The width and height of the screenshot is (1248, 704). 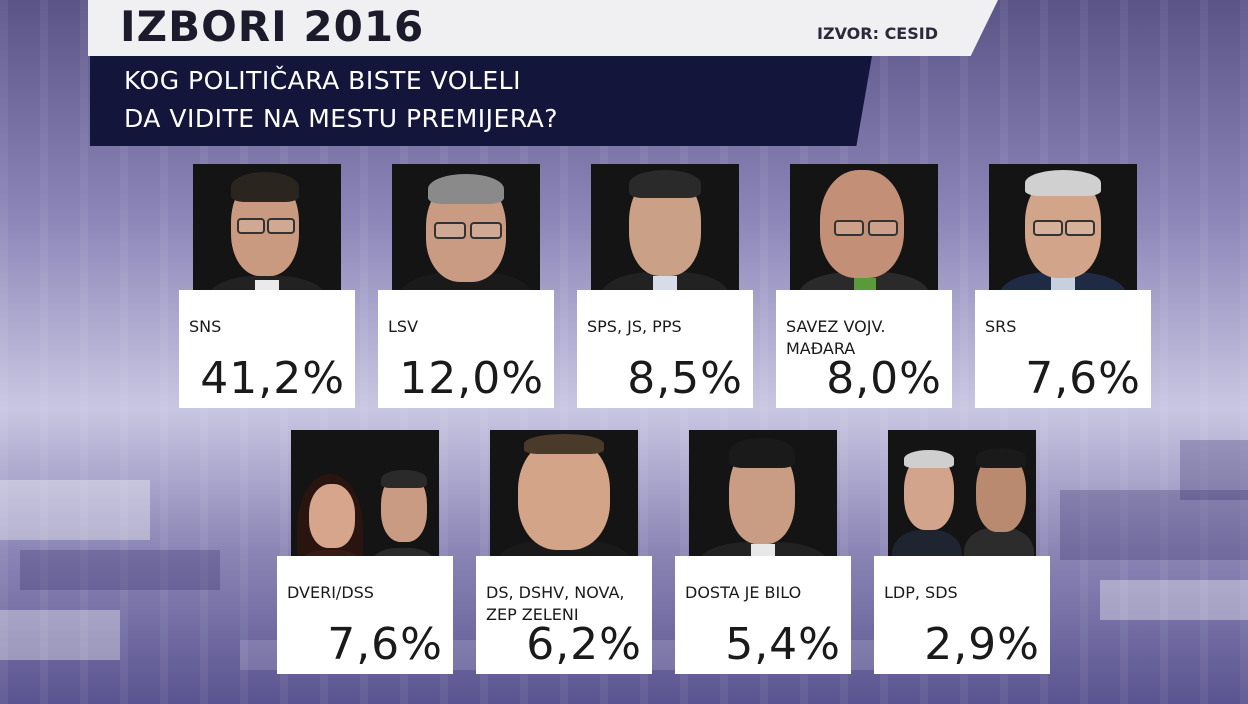 I want to click on result-info: SRS 7,6%, so click(x=1063, y=349).